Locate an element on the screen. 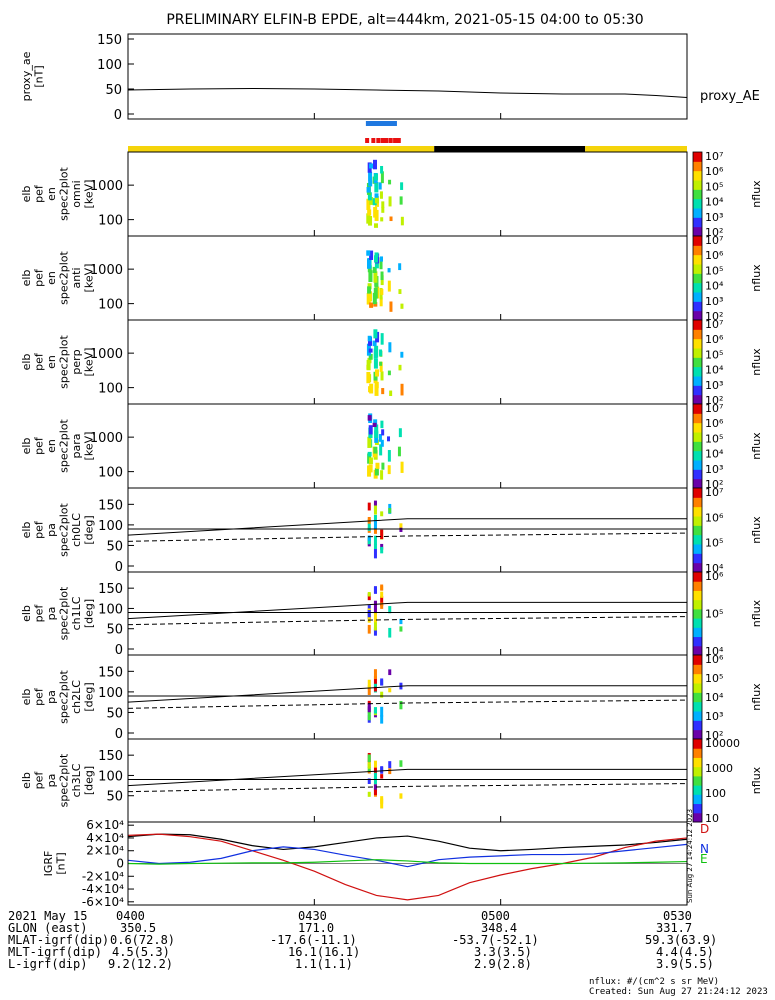 This screenshot has width=775, height=1000. ylabel-line-0: proxy_ae is located at coordinates (26, 76).